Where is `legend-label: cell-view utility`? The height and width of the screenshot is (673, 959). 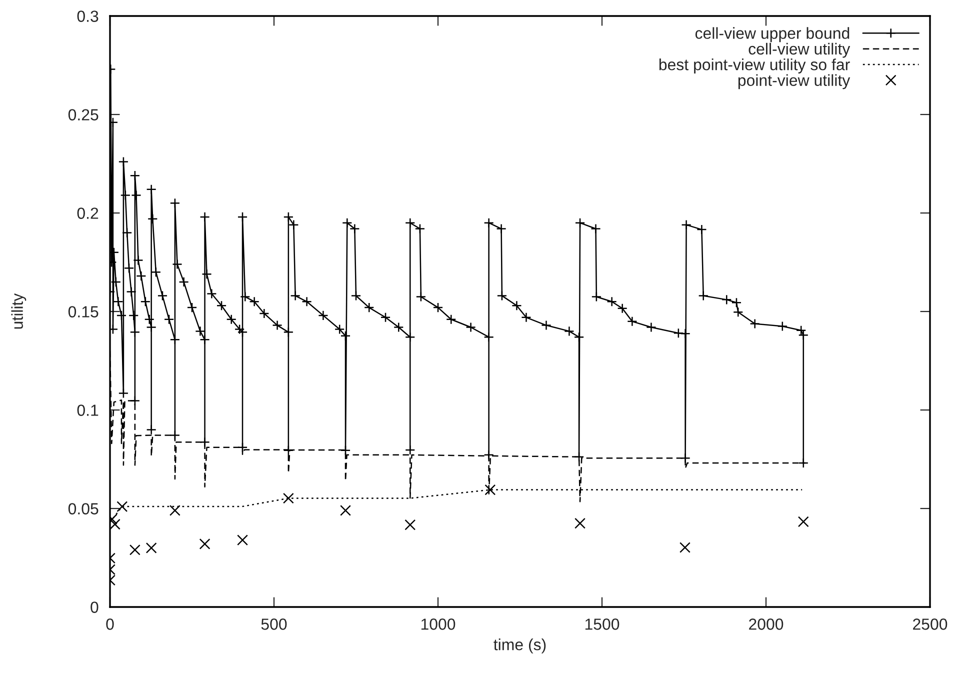 legend-label: cell-view utility is located at coordinates (799, 50).